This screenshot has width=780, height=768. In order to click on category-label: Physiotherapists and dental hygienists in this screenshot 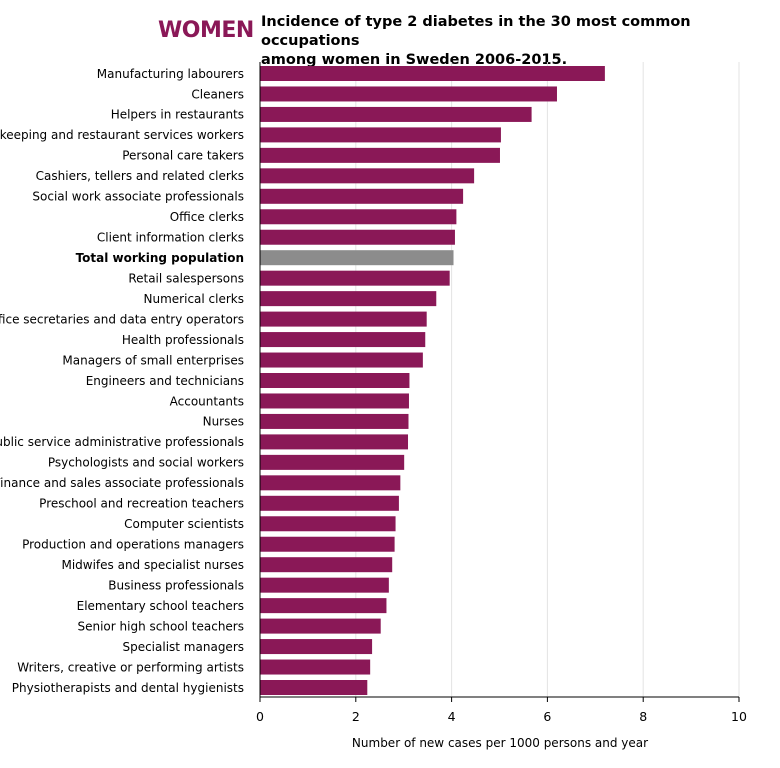, I will do `click(128, 688)`.